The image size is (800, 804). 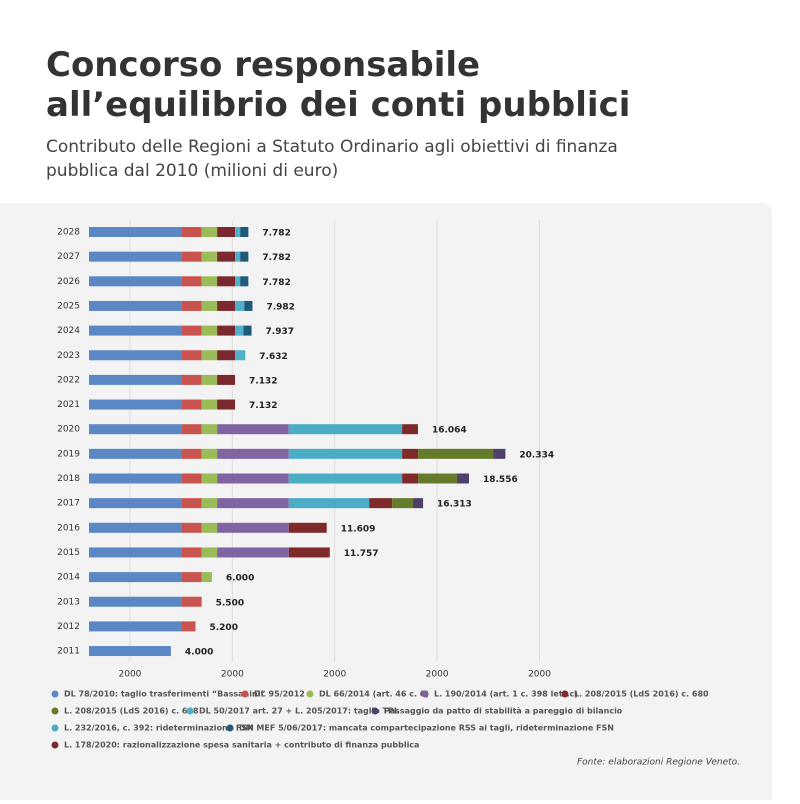 What do you see at coordinates (68, 282) in the screenshot?
I see `y-tick-label: 2026` at bounding box center [68, 282].